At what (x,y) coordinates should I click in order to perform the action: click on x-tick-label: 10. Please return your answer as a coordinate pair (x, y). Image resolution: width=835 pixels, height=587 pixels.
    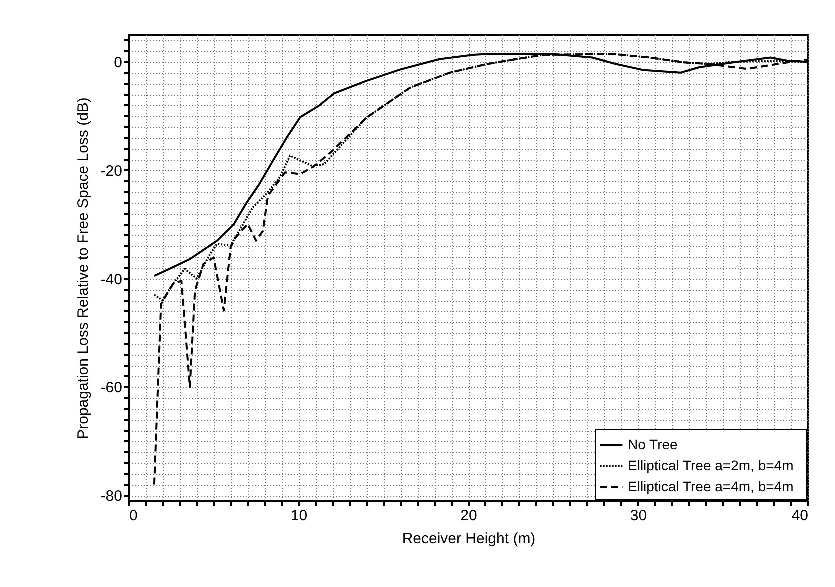
    Looking at the image, I should click on (299, 516).